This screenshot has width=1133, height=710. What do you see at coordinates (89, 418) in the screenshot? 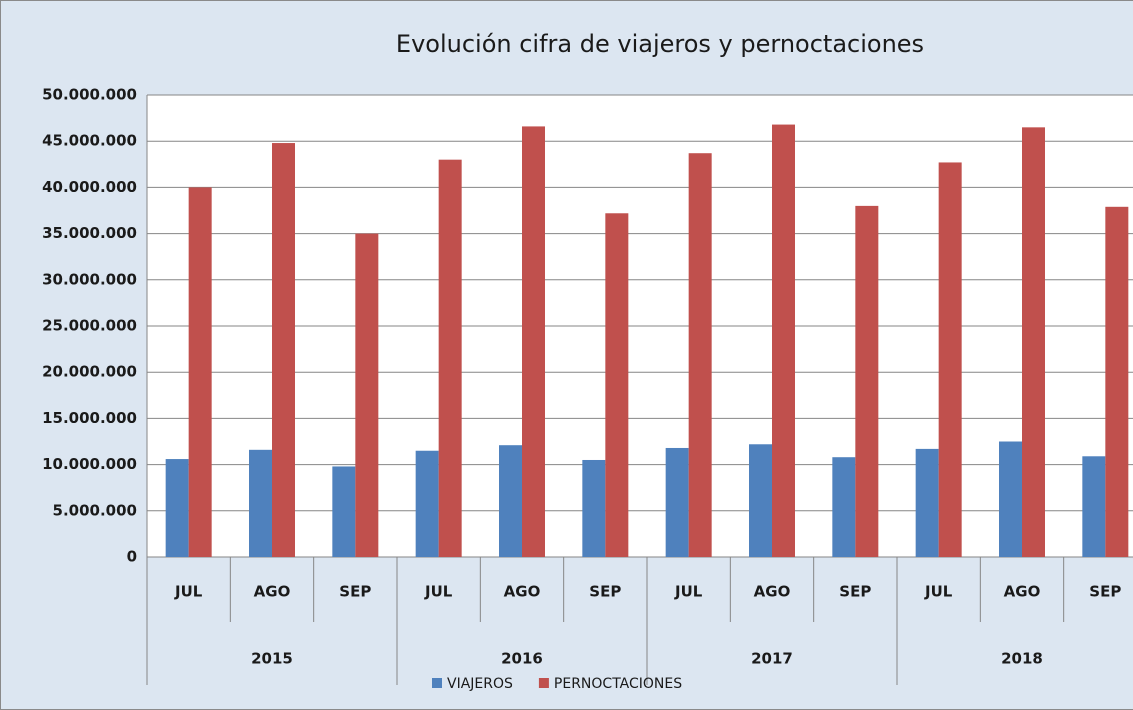
I see `y-tick-label: 15.000.000` at bounding box center [89, 418].